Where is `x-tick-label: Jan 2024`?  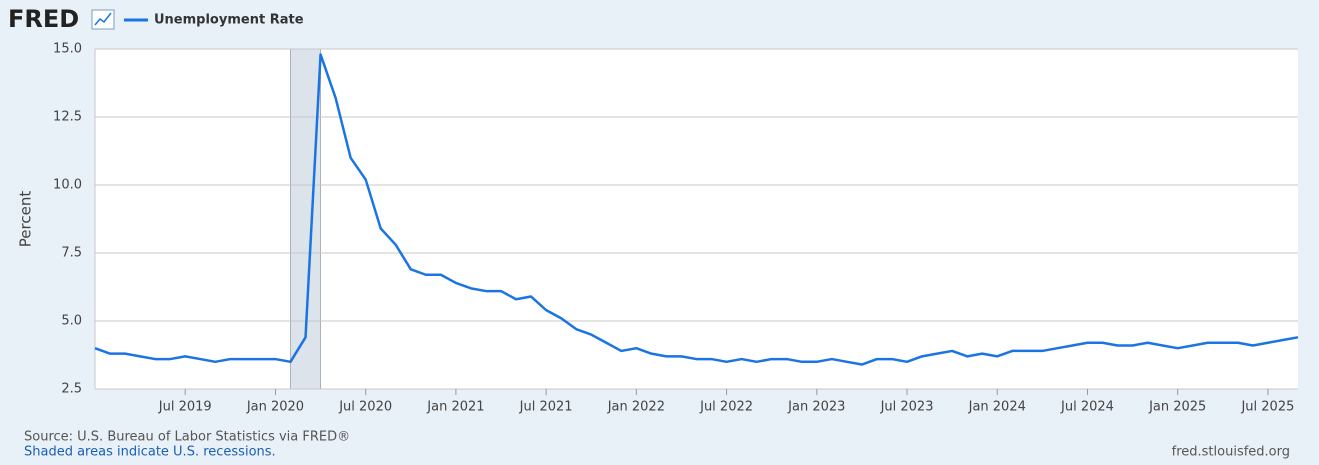
x-tick-label: Jan 2024 is located at coordinates (997, 407).